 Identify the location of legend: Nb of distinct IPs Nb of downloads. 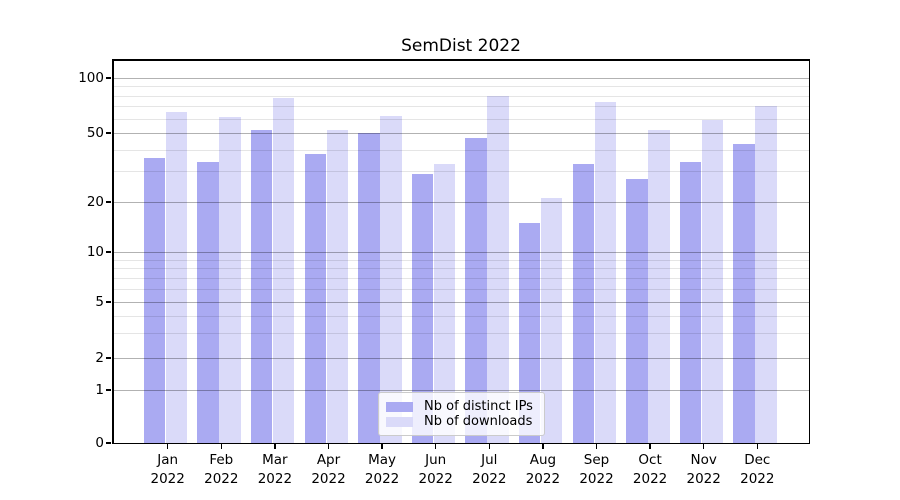
(461, 414).